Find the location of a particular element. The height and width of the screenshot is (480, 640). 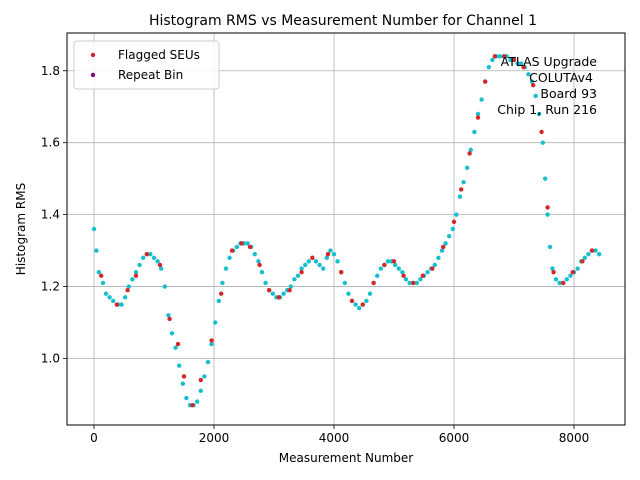

x-tick-label: 4000 is located at coordinates (334, 438).